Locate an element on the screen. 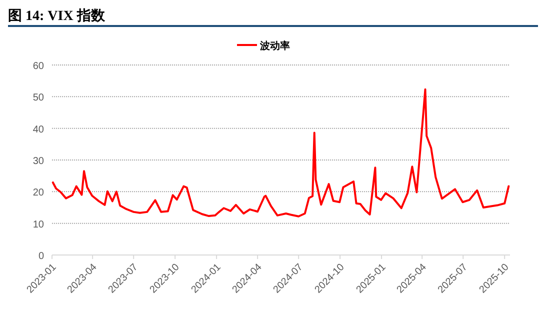 Image resolution: width=550 pixels, height=328 pixels. legend-label: 波动率 is located at coordinates (274, 46).